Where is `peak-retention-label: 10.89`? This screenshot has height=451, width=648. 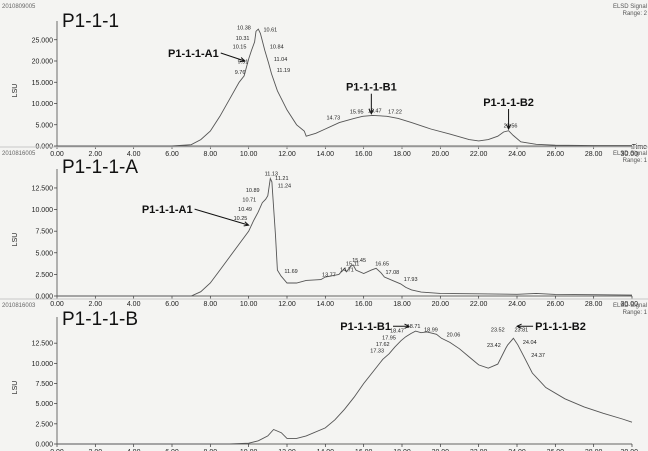 peak-retention-label: 10.89 is located at coordinates (253, 191).